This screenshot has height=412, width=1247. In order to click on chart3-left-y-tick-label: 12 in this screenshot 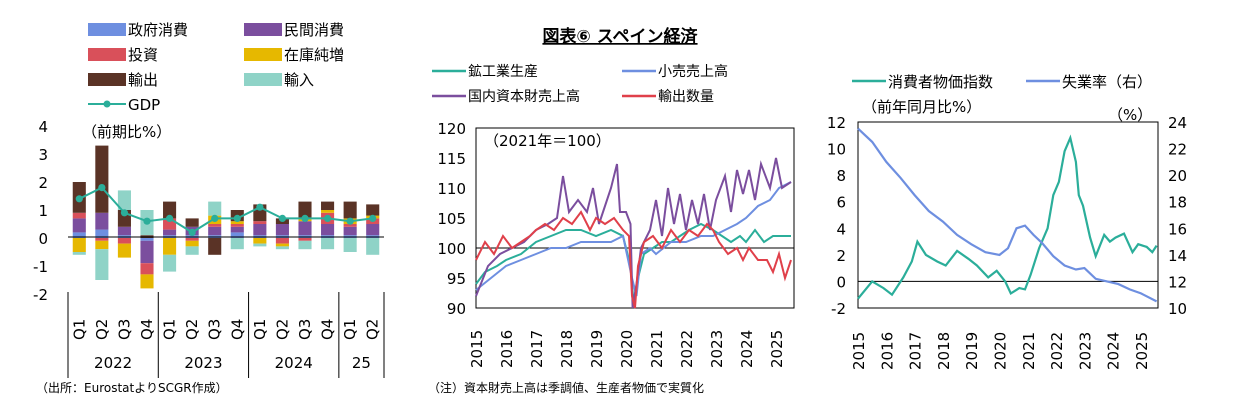, I will do `click(836, 123)`.